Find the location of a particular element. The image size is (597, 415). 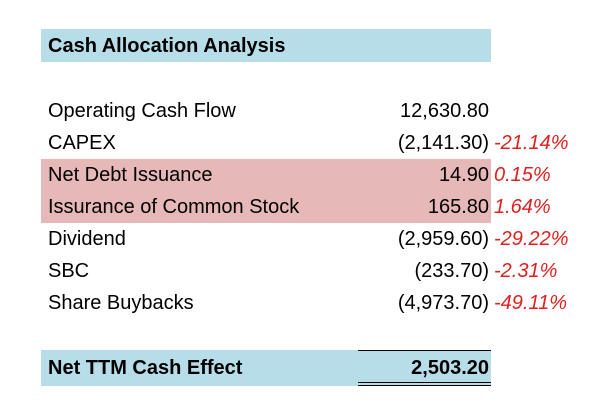

table-row-net-debt-issuance: Net Debt Issuance 14.90 0.15% is located at coordinates (298, 175).